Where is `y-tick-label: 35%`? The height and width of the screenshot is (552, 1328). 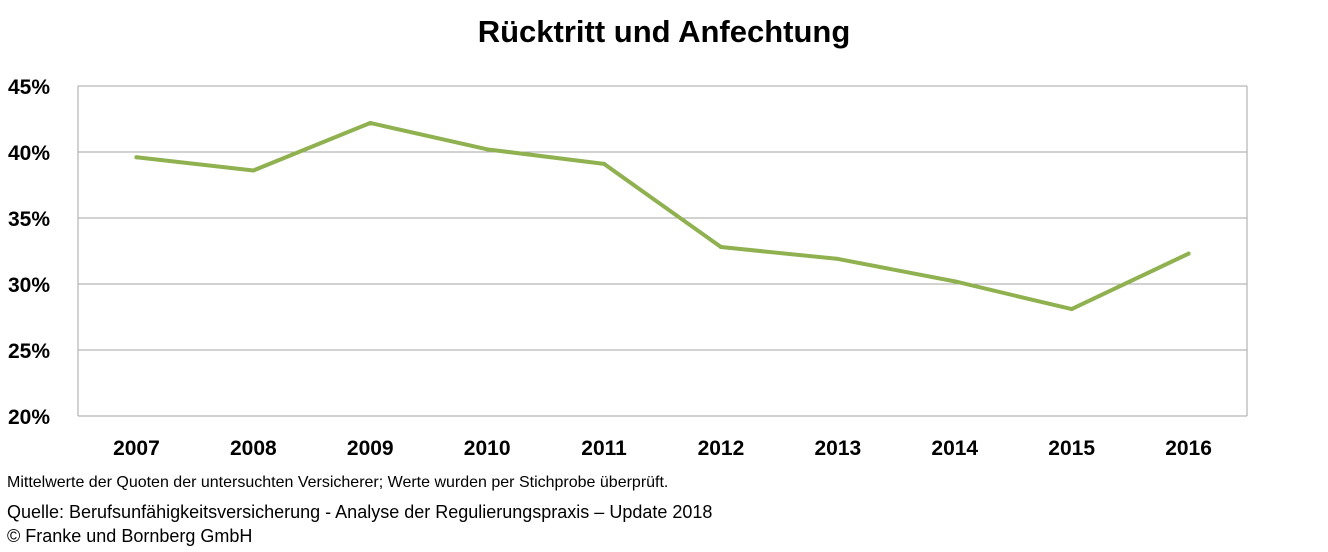
y-tick-label: 35% is located at coordinates (29, 219).